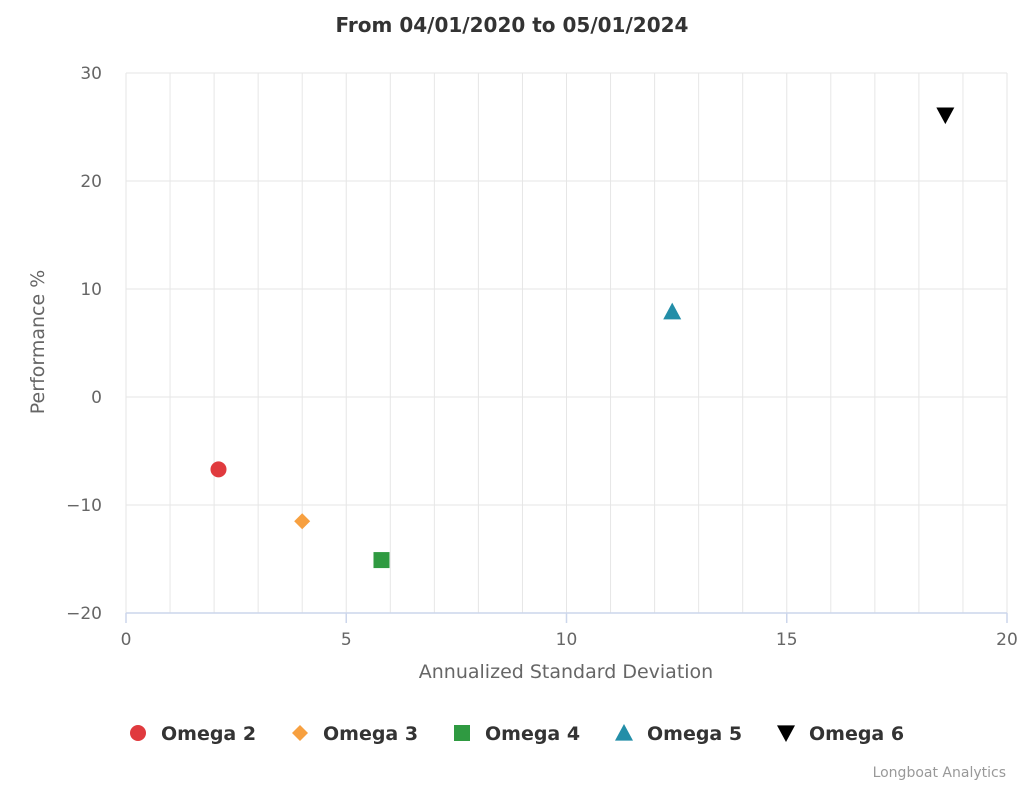 Image resolution: width=1024 pixels, height=789 pixels. Describe the element at coordinates (91, 182) in the screenshot. I see `y-tick-label: 20` at that location.